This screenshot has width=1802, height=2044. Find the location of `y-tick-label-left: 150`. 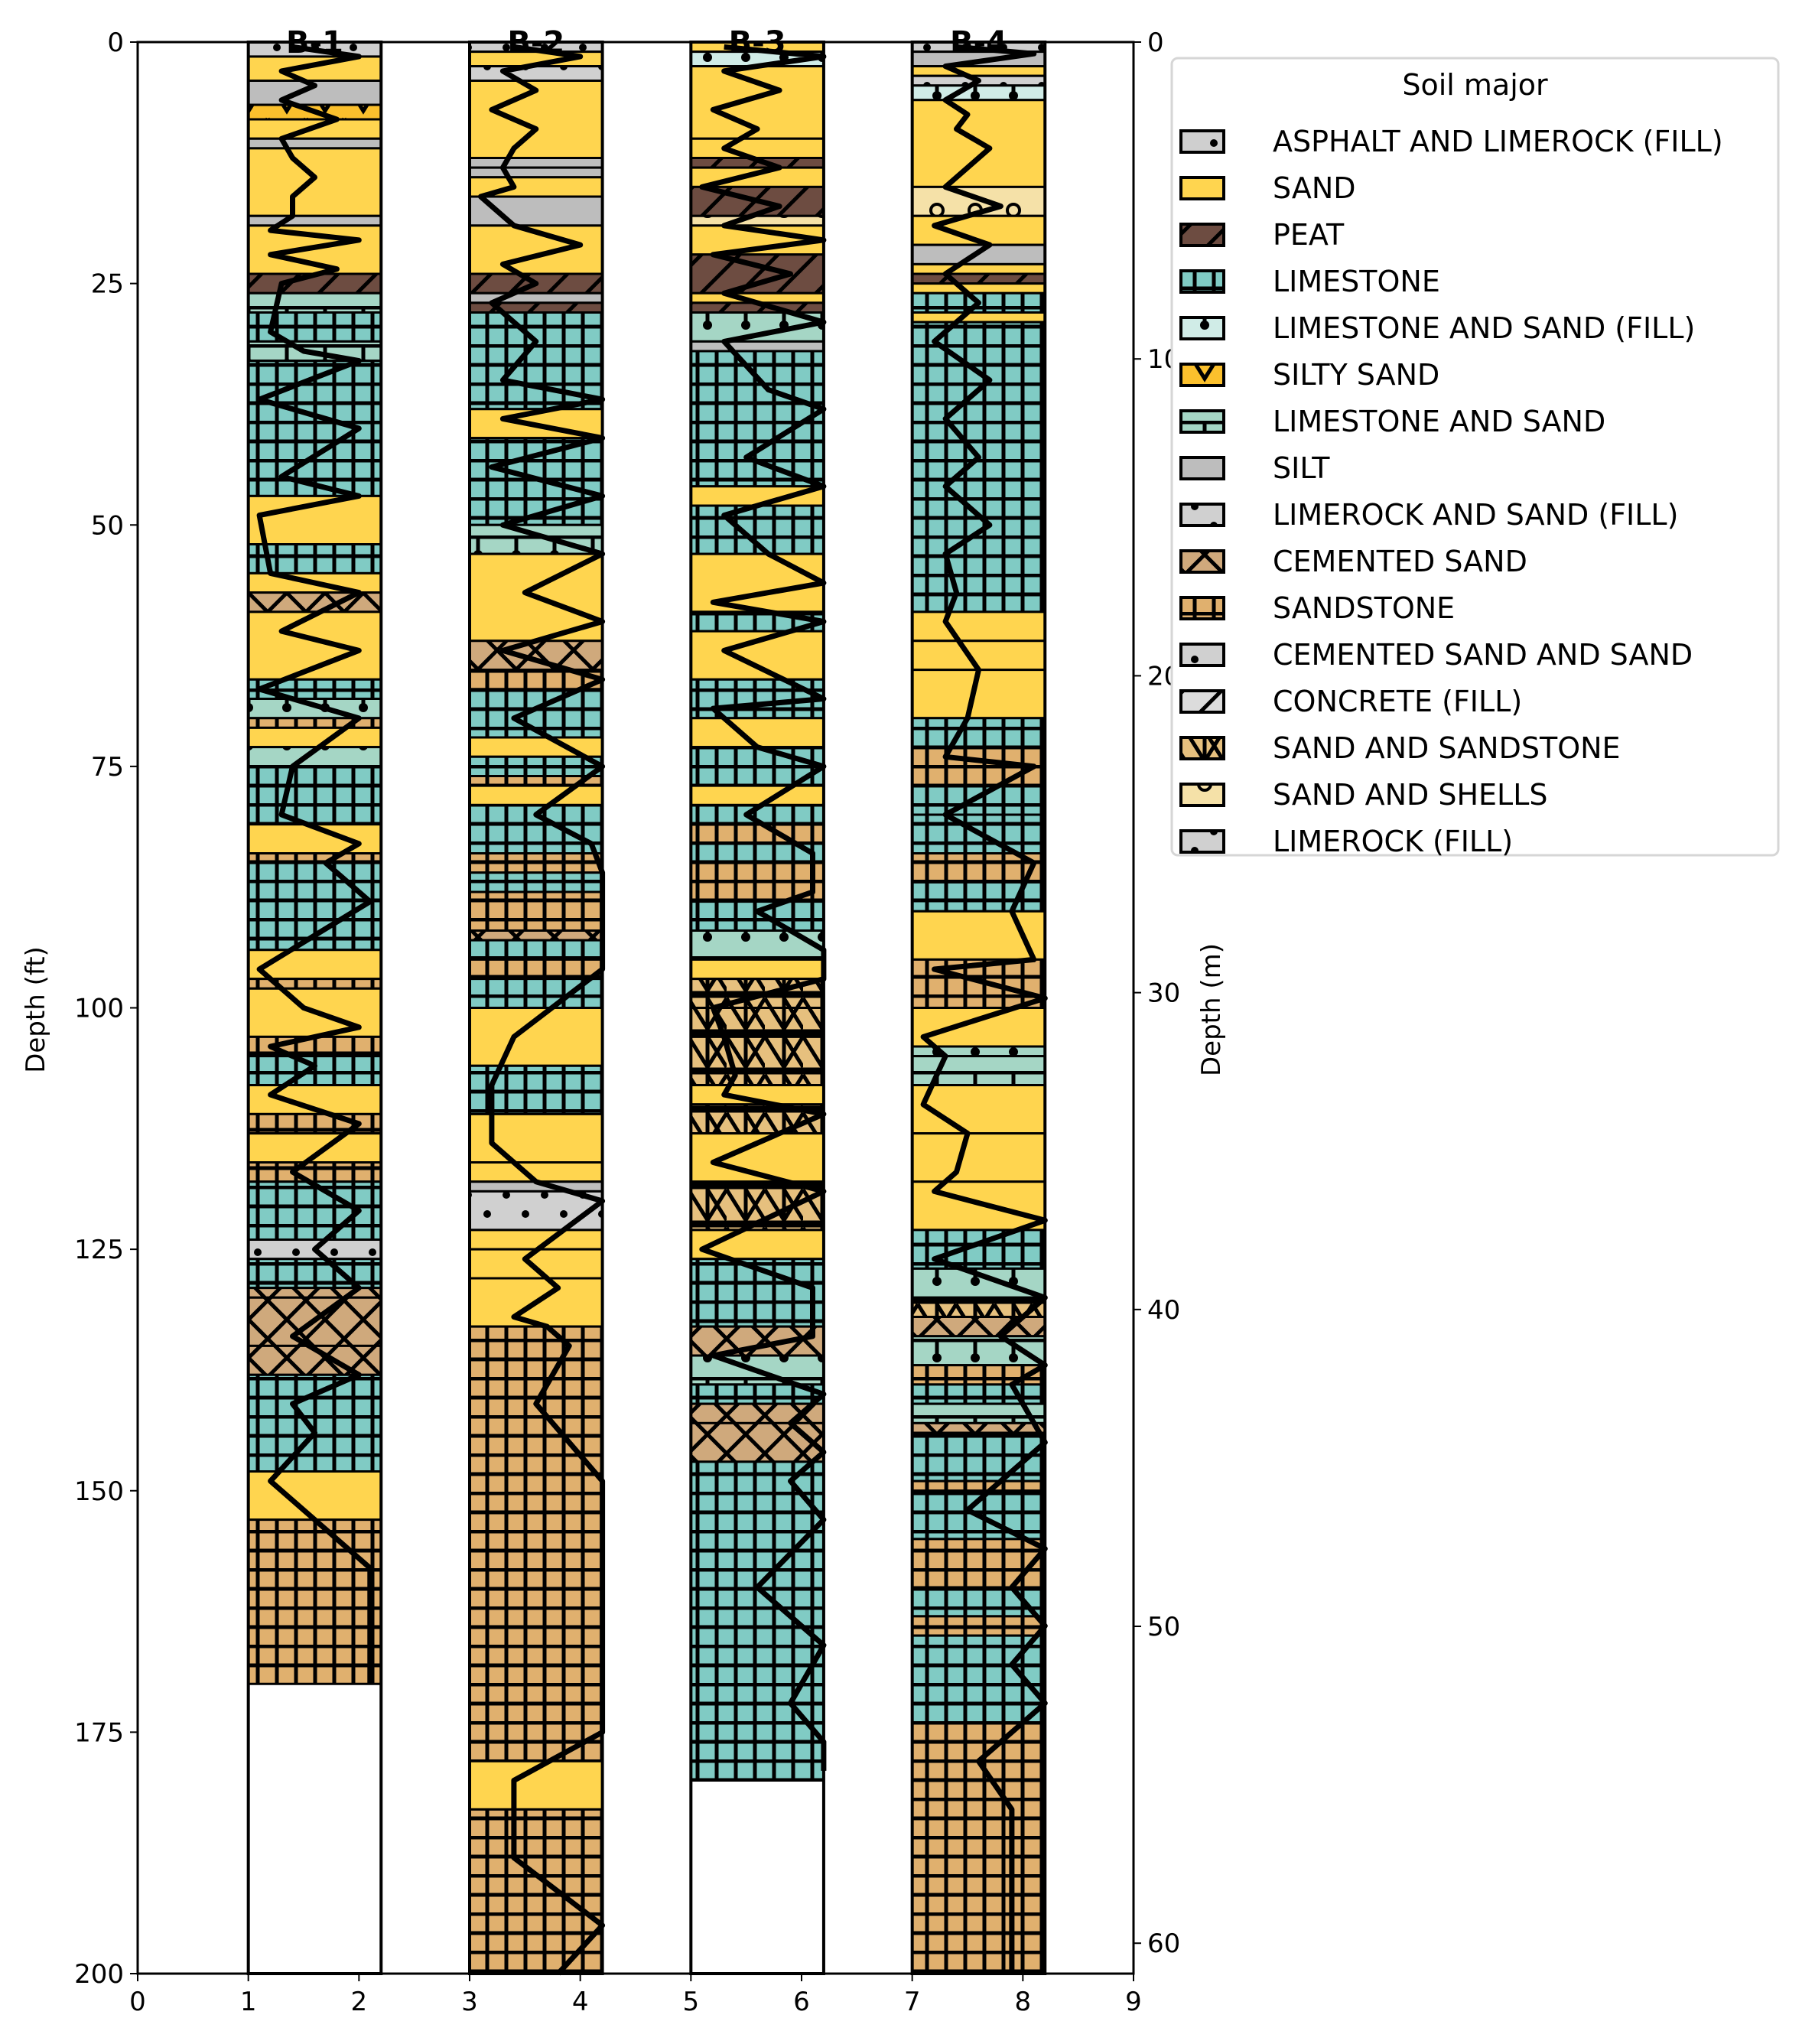

y-tick-label-left: 150 is located at coordinates (99, 1491).